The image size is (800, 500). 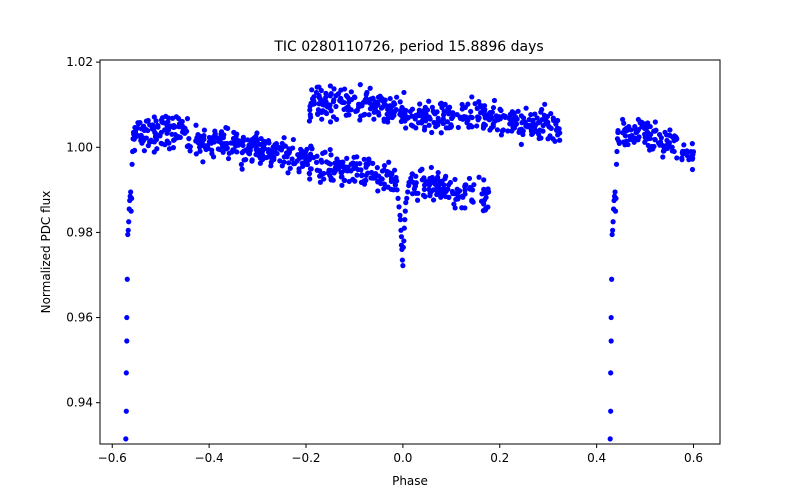 What do you see at coordinates (402, 458) in the screenshot?
I see `x-tick-label: 0.0` at bounding box center [402, 458].